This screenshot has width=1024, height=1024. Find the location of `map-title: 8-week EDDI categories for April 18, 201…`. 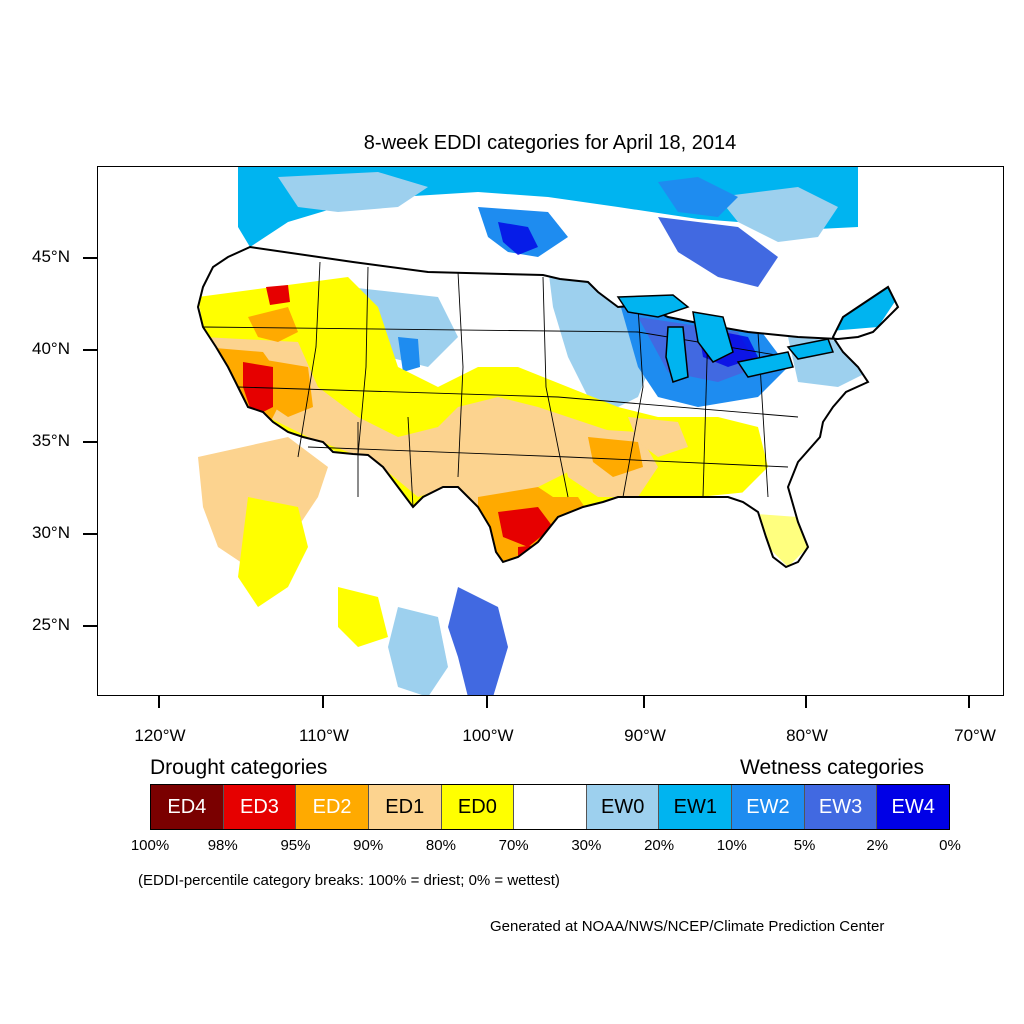

map-title: 8-week EDDI categories for April 18, 201… is located at coordinates (550, 143).